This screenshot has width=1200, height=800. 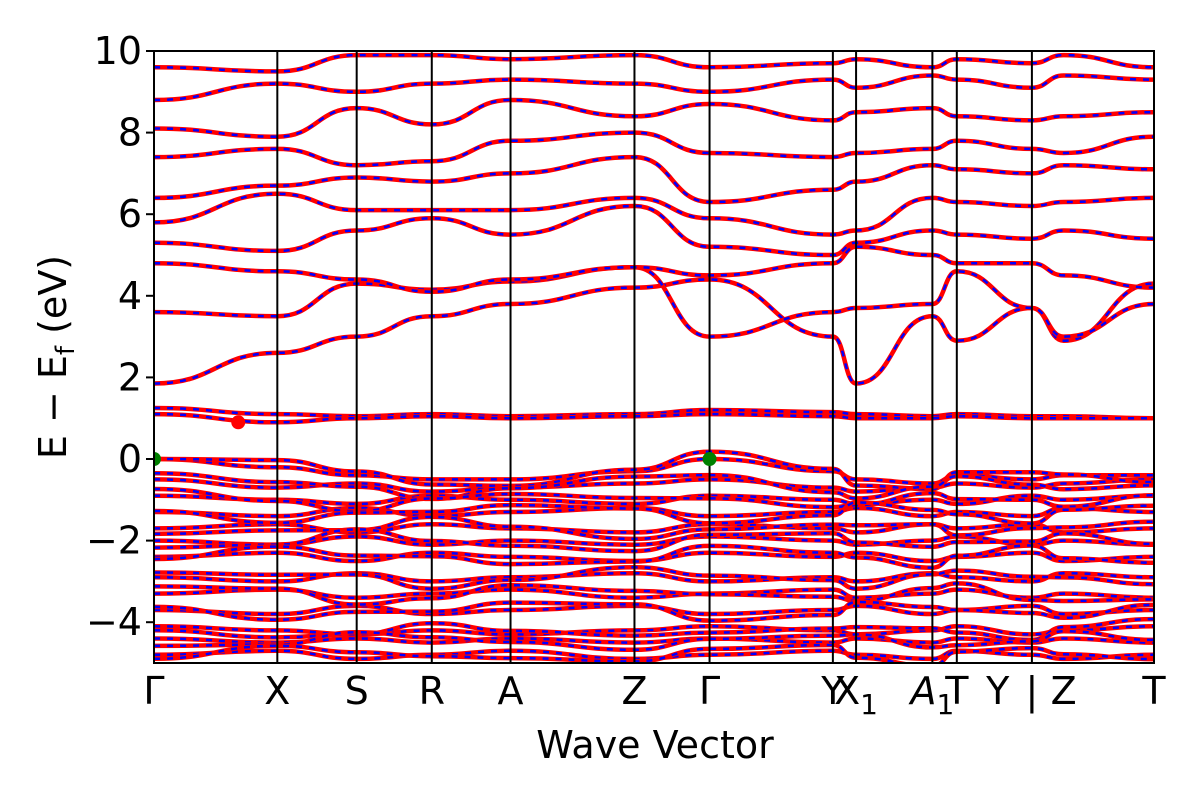 I want to click on x-tick-label: A1, so click(x=930, y=695).